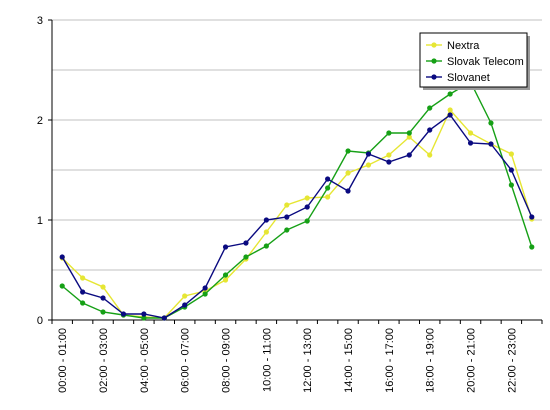 The image size is (550, 410). What do you see at coordinates (104, 360) in the screenshot?
I see `x-tick-label: 02:00 - 03:00` at bounding box center [104, 360].